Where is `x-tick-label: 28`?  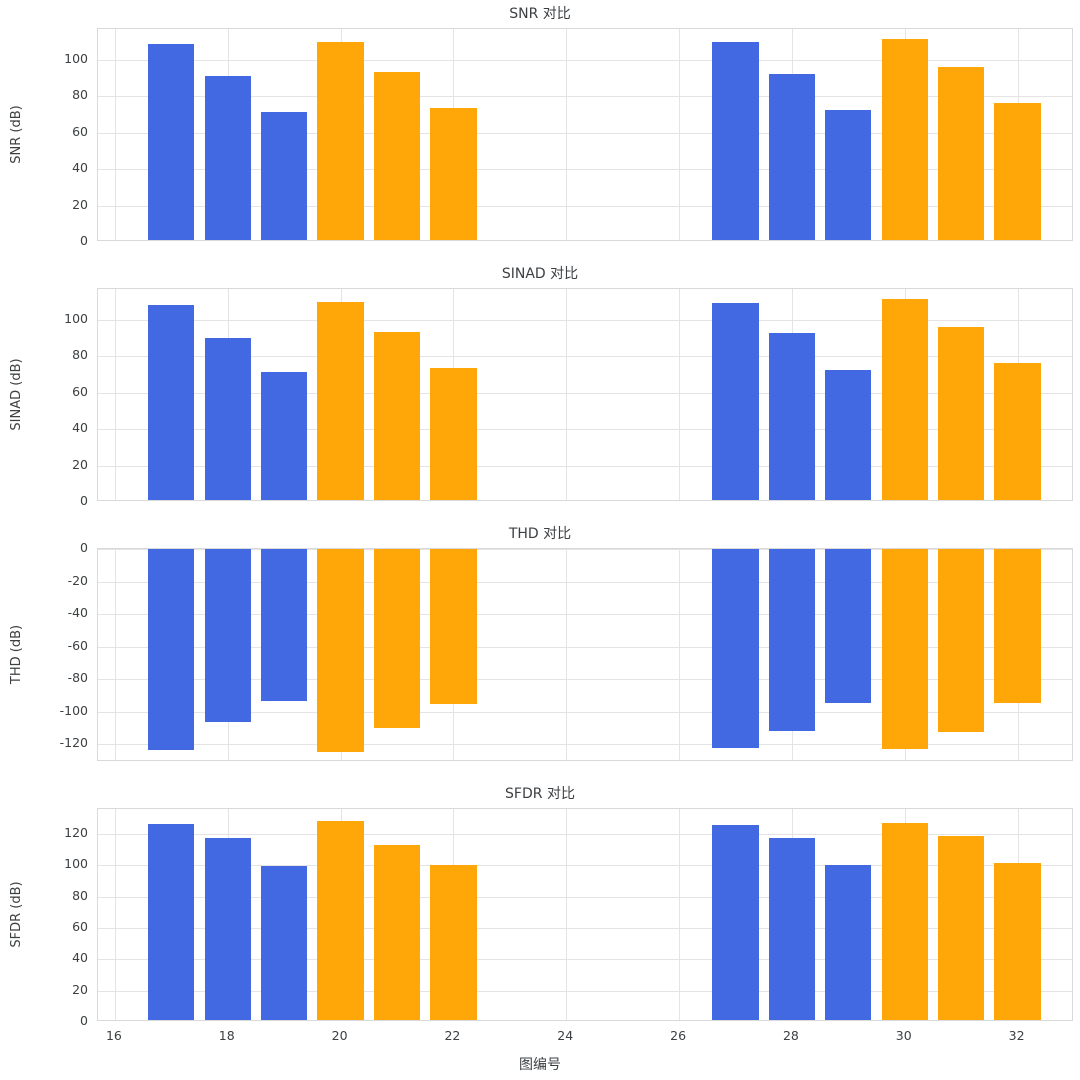
x-tick-label: 28 is located at coordinates (790, 1035).